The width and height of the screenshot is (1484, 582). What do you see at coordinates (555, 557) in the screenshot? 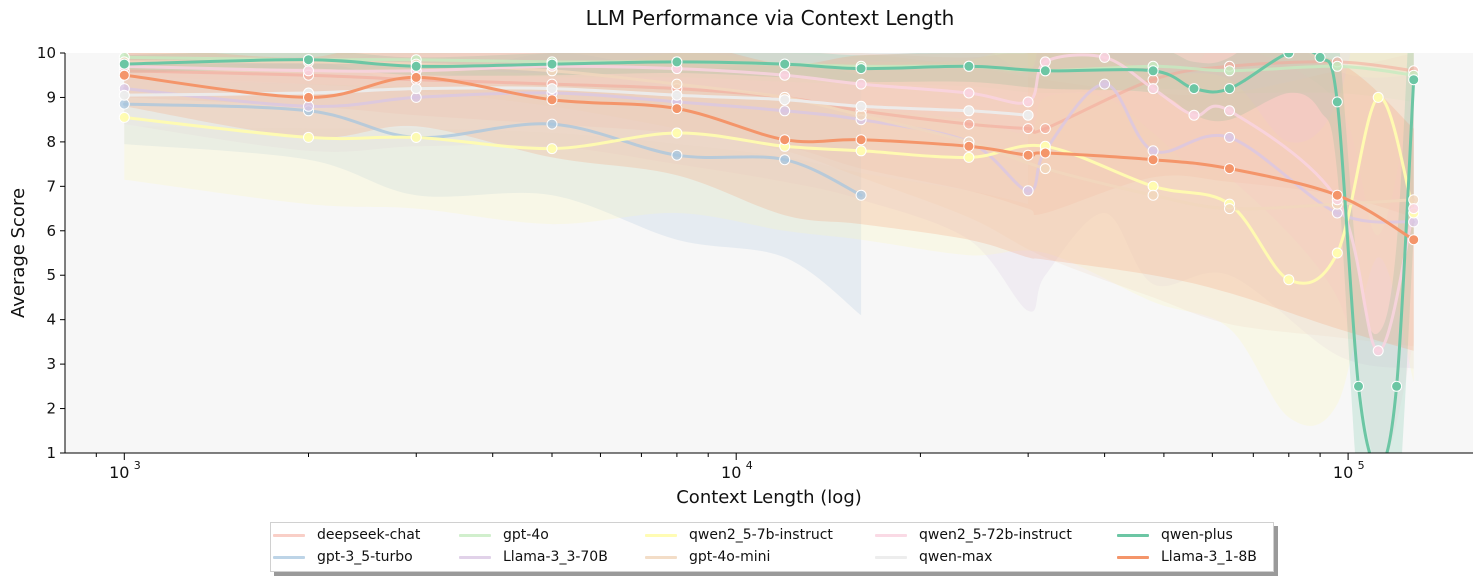
I see `legend-label: Llama-3_3-70B` at bounding box center [555, 557].